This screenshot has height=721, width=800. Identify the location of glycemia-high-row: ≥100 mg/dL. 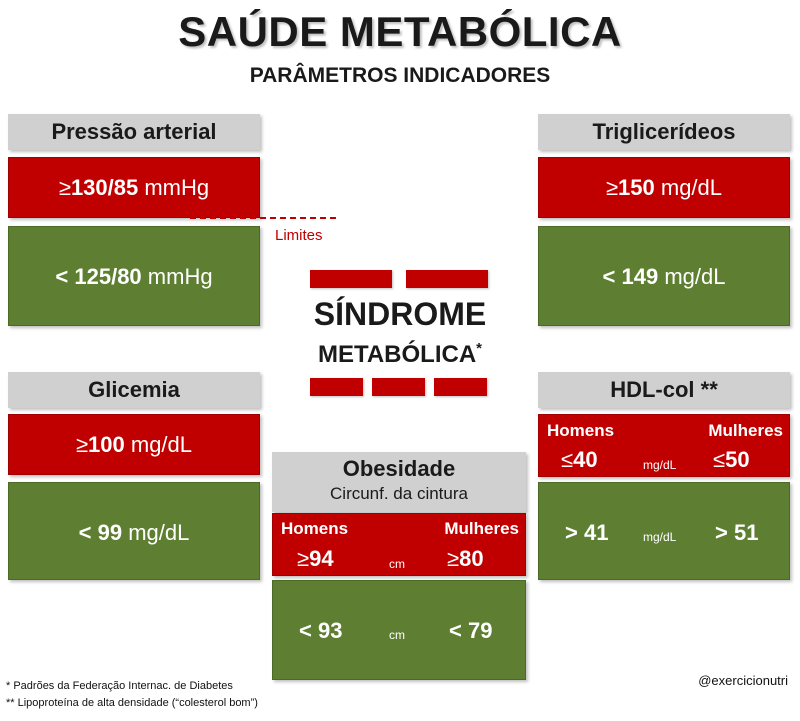
(134, 445).